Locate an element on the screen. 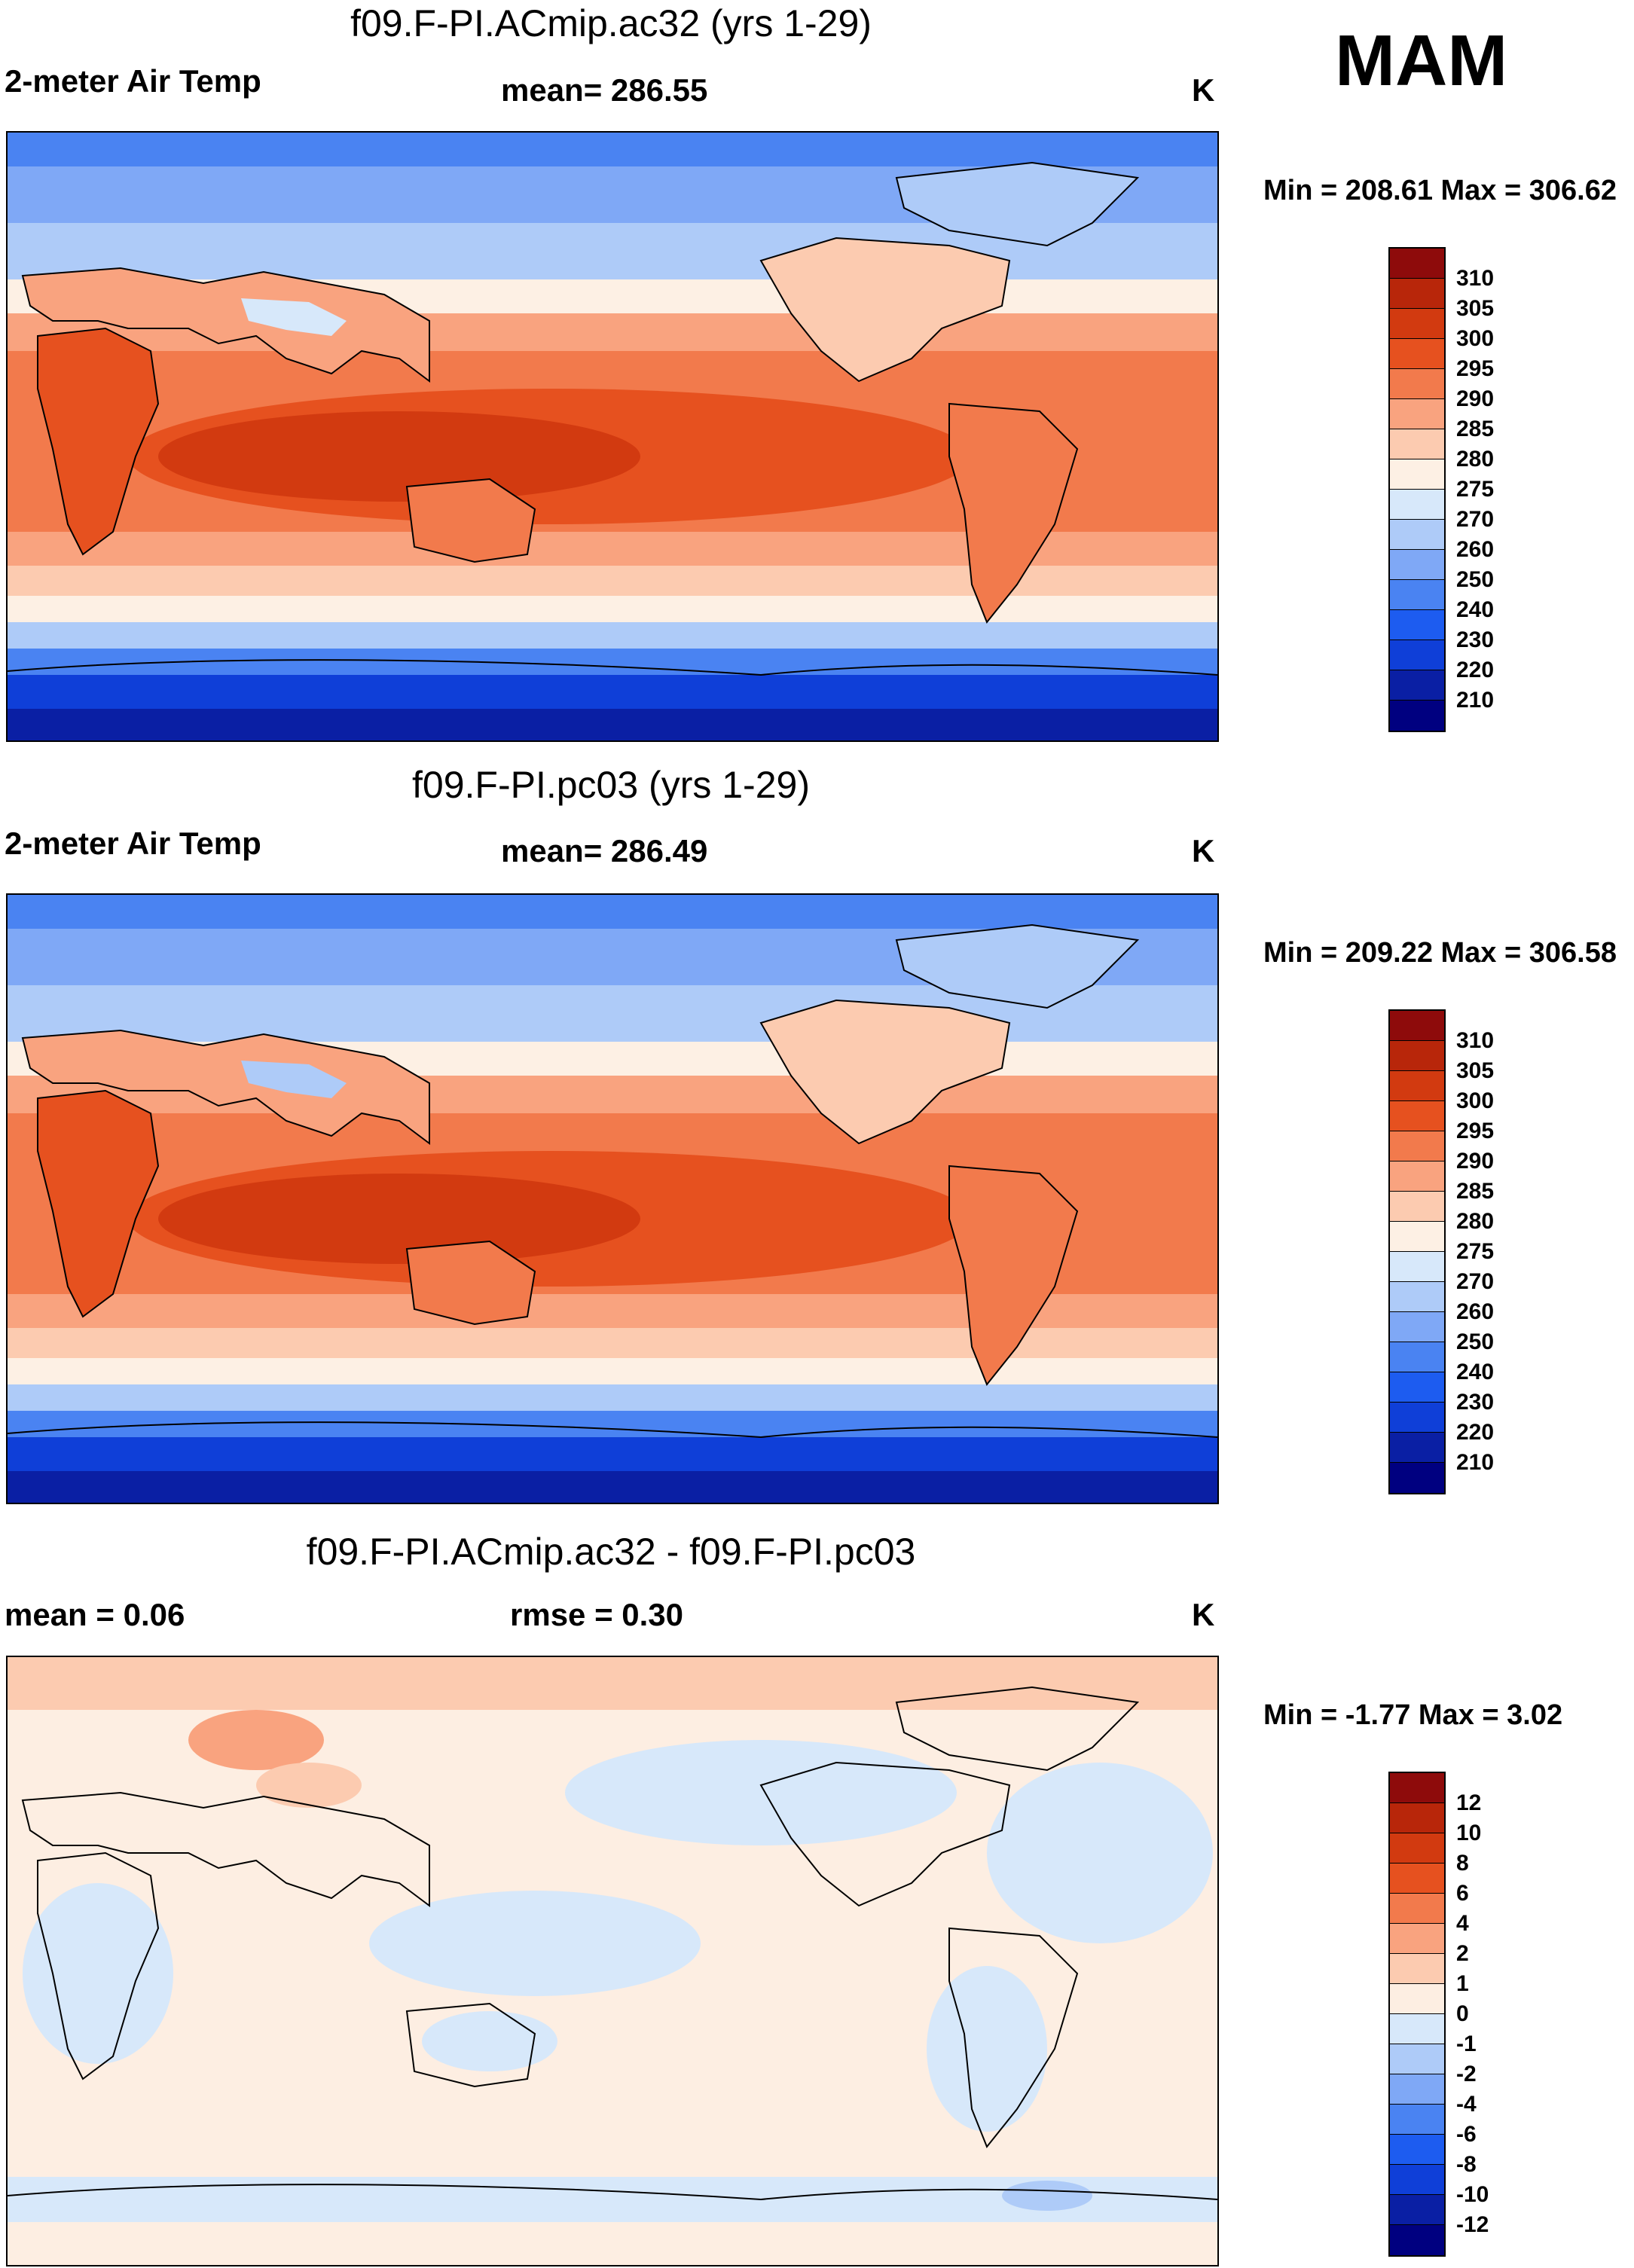 This screenshot has width=1634, height=2268. rmse-label: rmse = 0.30 is located at coordinates (597, 1615).